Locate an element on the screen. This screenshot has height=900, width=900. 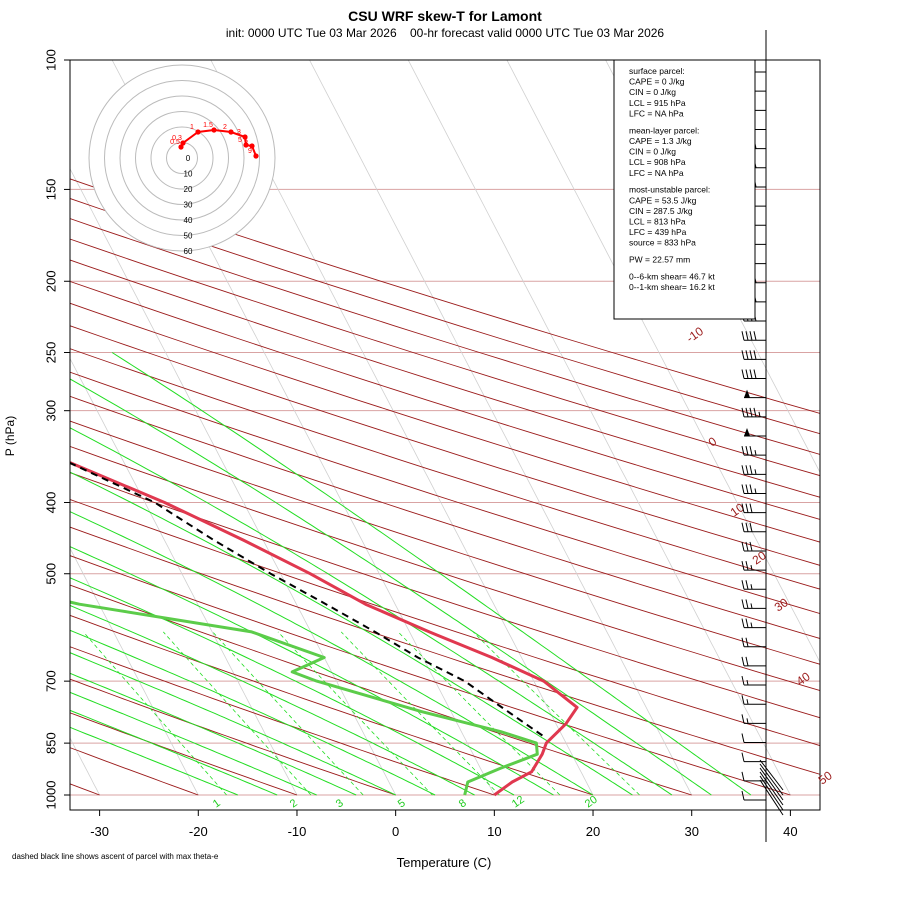
hodograph-ring-label: 60 is located at coordinates (188, 251).